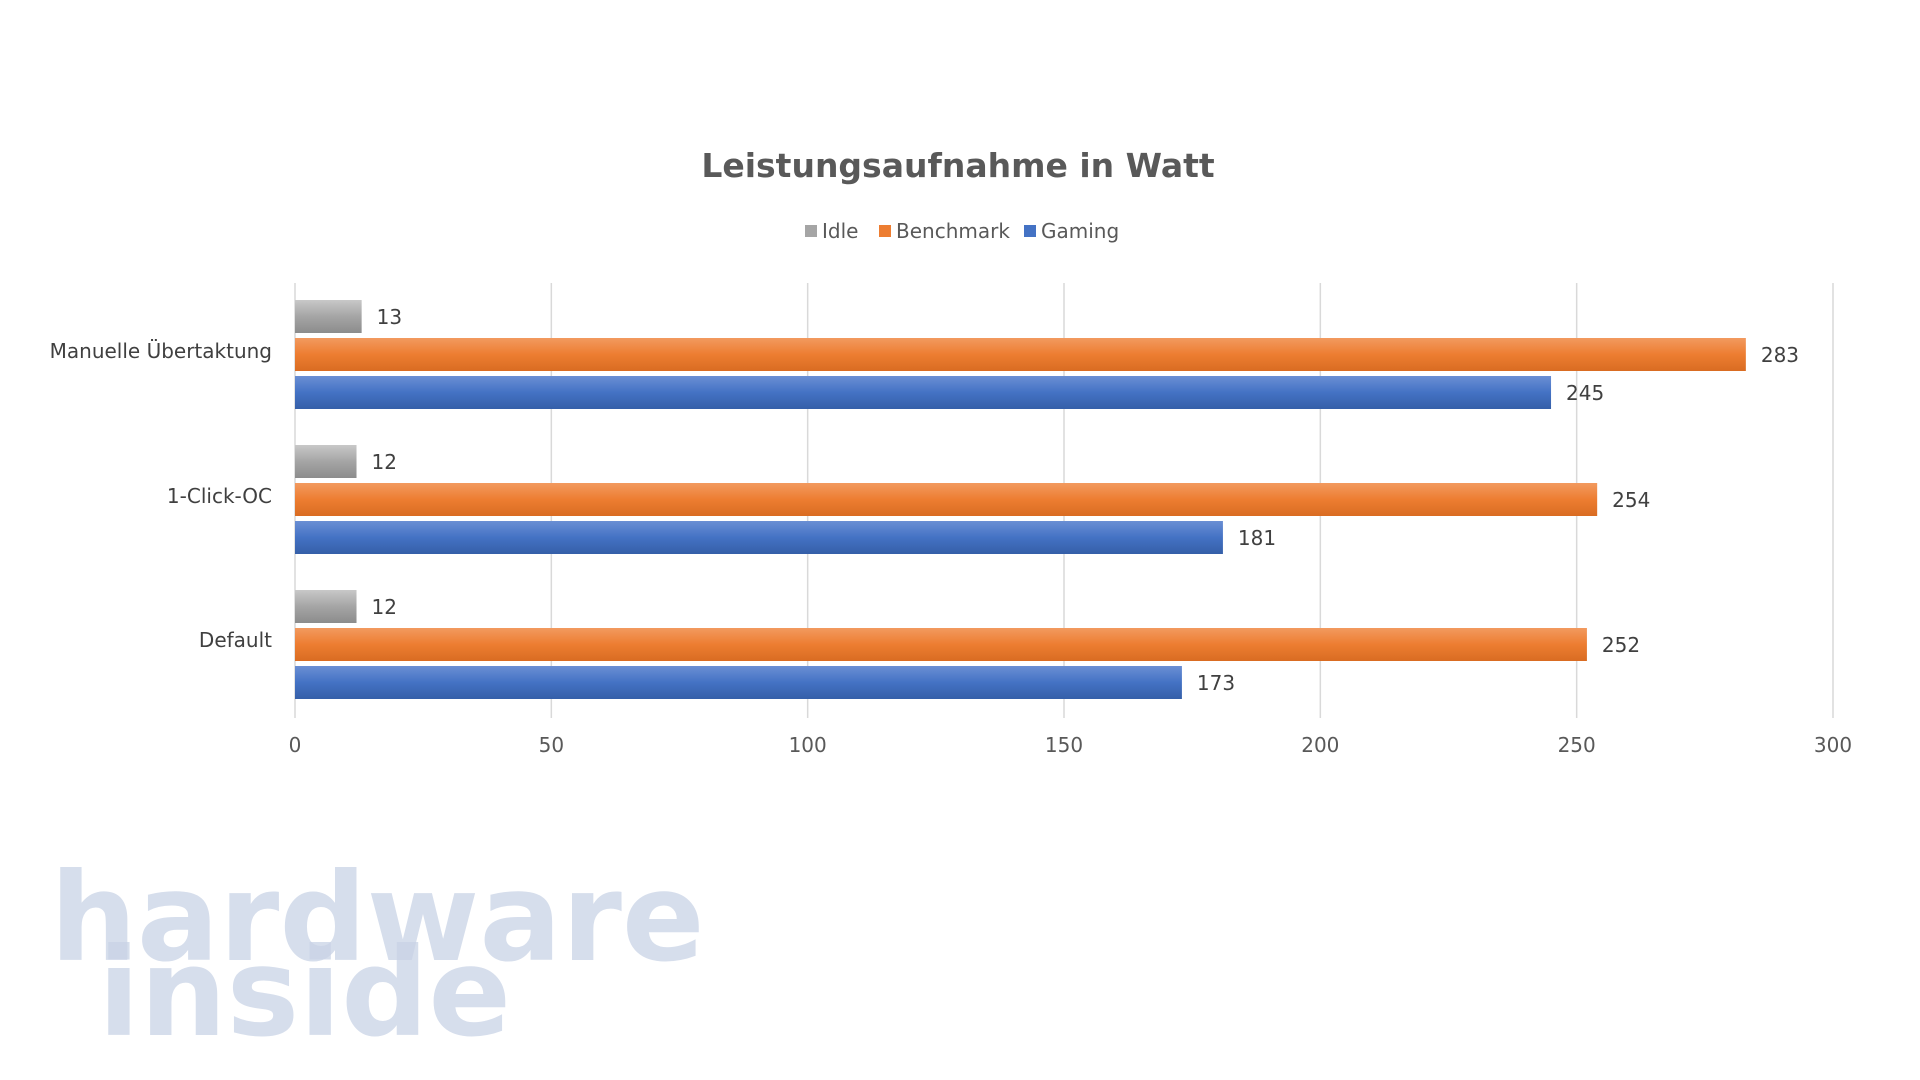 Image resolution: width=1920 pixels, height=1080 pixels. What do you see at coordinates (923, 392) in the screenshot?
I see `bar-gaming-manuelle-bertaktung` at bounding box center [923, 392].